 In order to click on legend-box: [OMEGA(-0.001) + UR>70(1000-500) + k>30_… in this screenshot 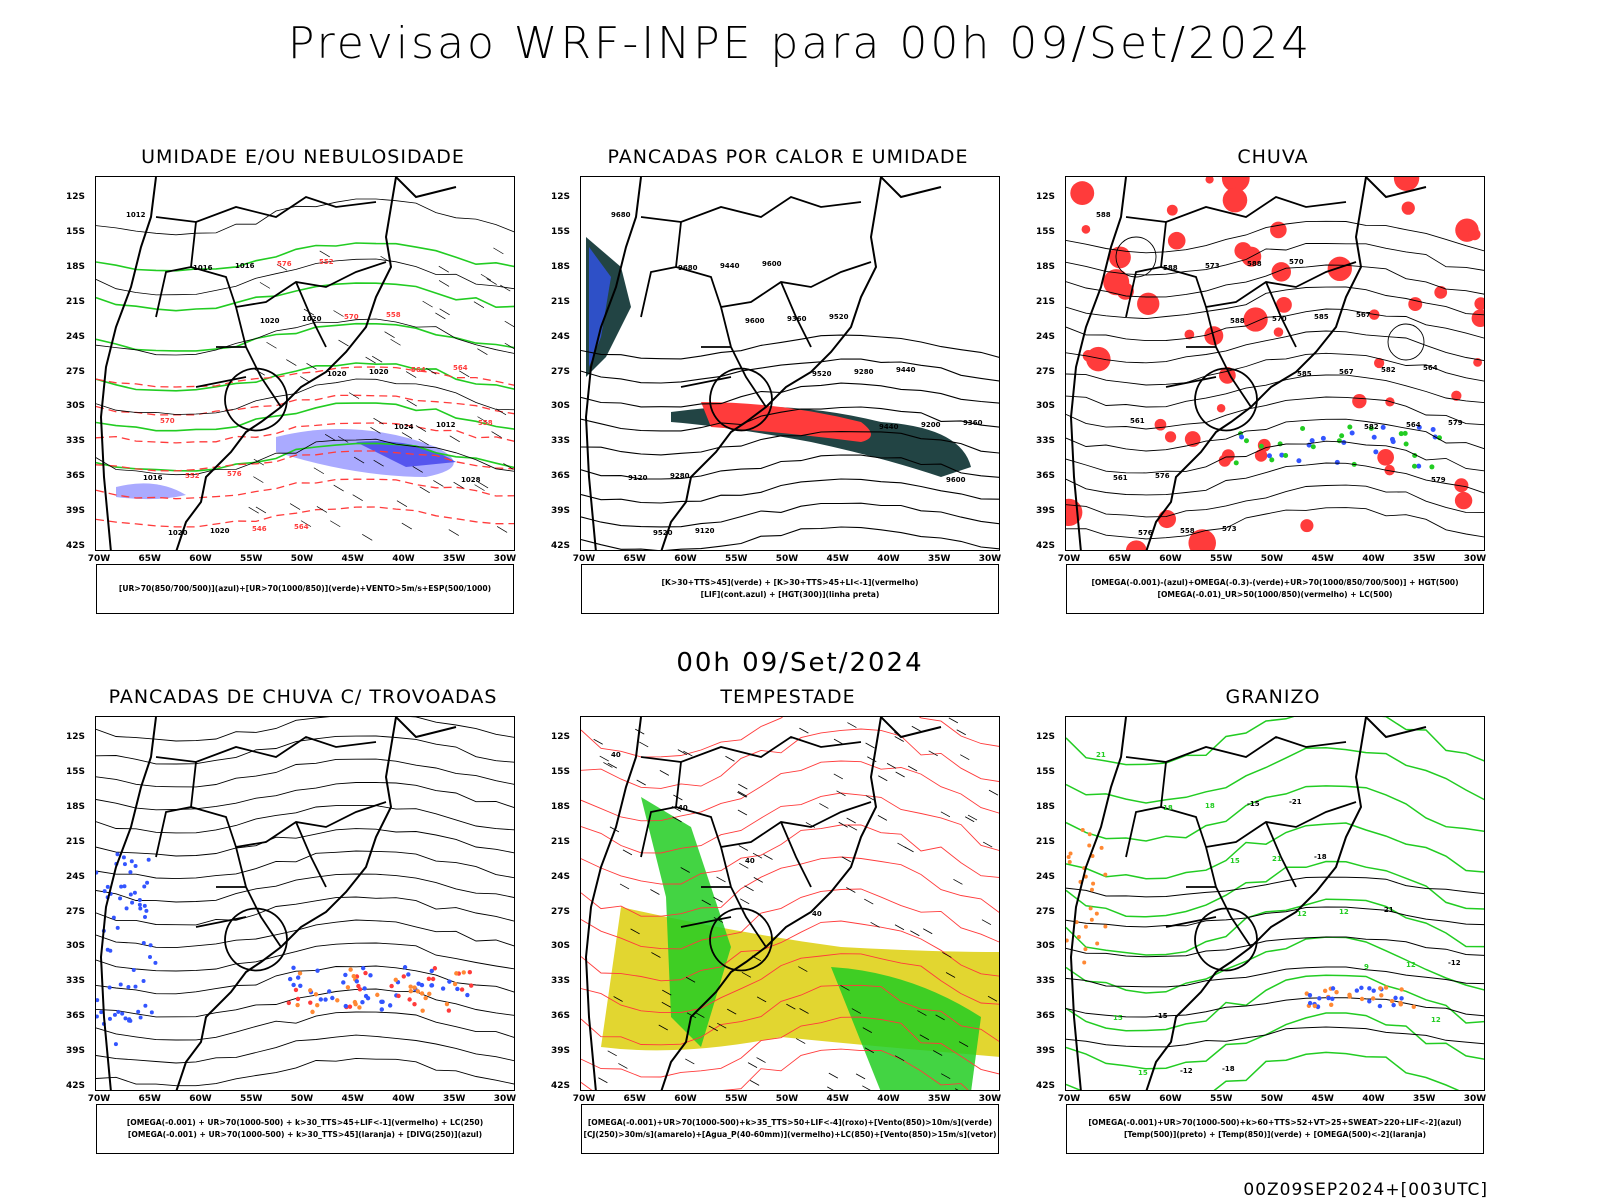, I will do `click(305, 1129)`.